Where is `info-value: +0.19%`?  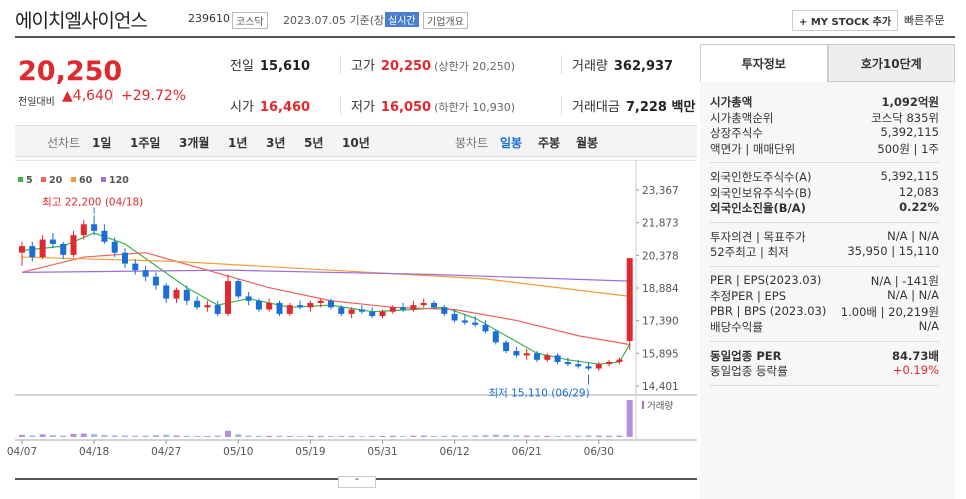 info-value: +0.19% is located at coordinates (915, 370).